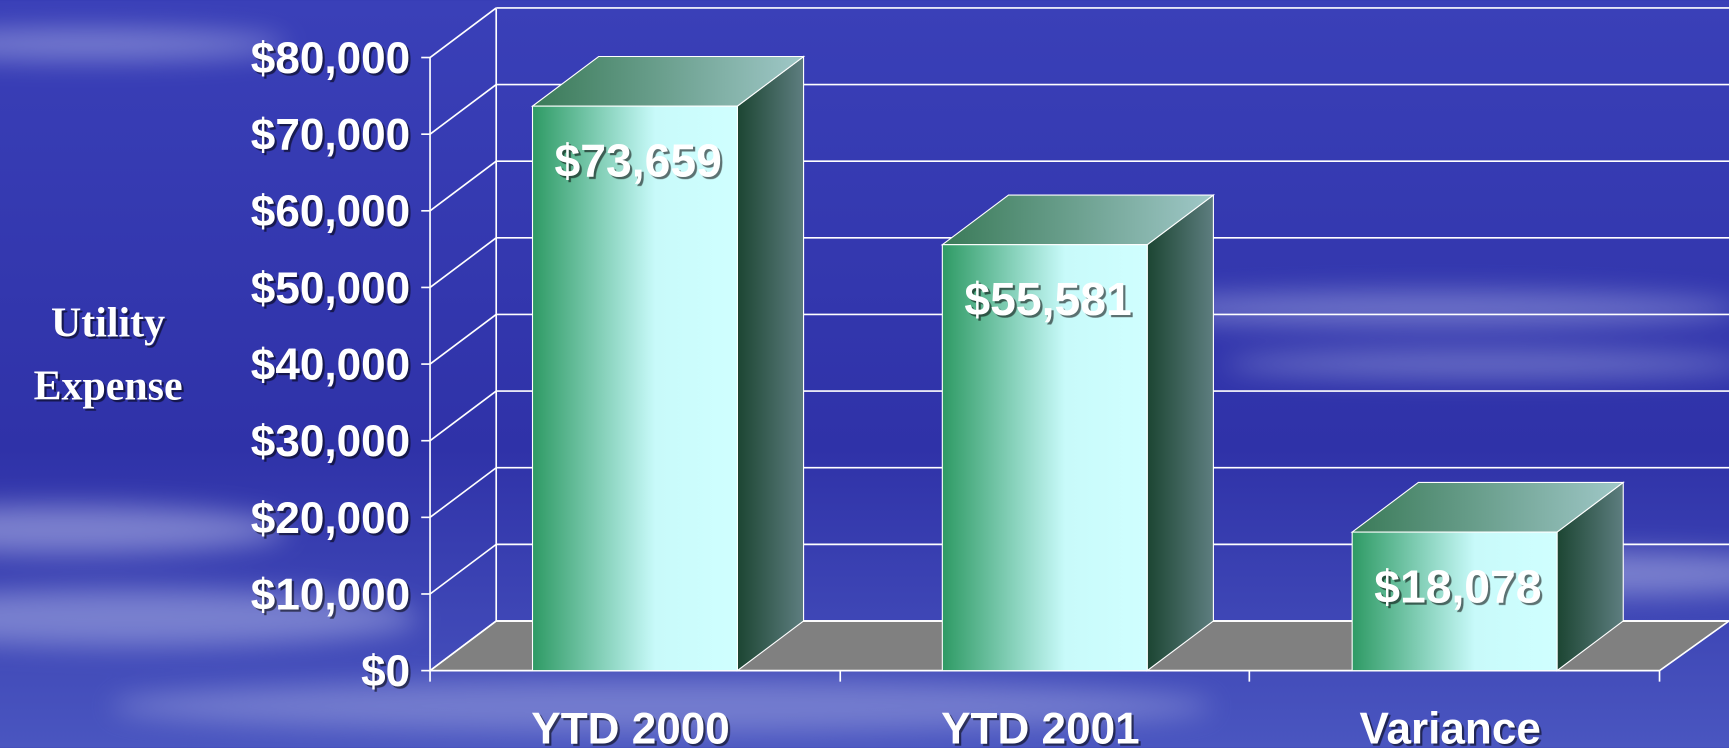  What do you see at coordinates (330, 518) in the screenshot?
I see `y-tick-label: $20,000` at bounding box center [330, 518].